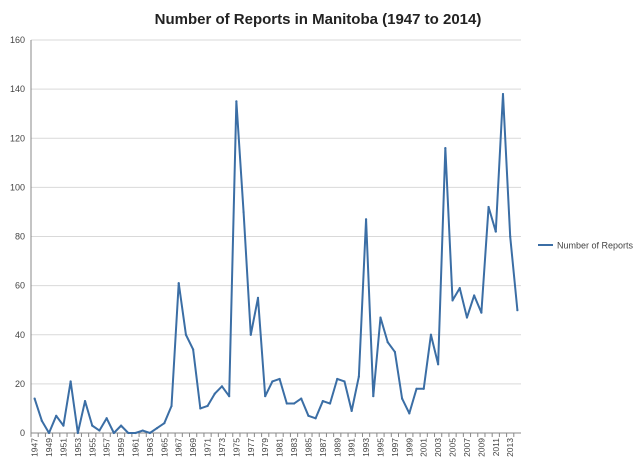 This screenshot has height=464, width=640. Describe the element at coordinates (20, 384) in the screenshot. I see `y-tick-label: 20` at that location.